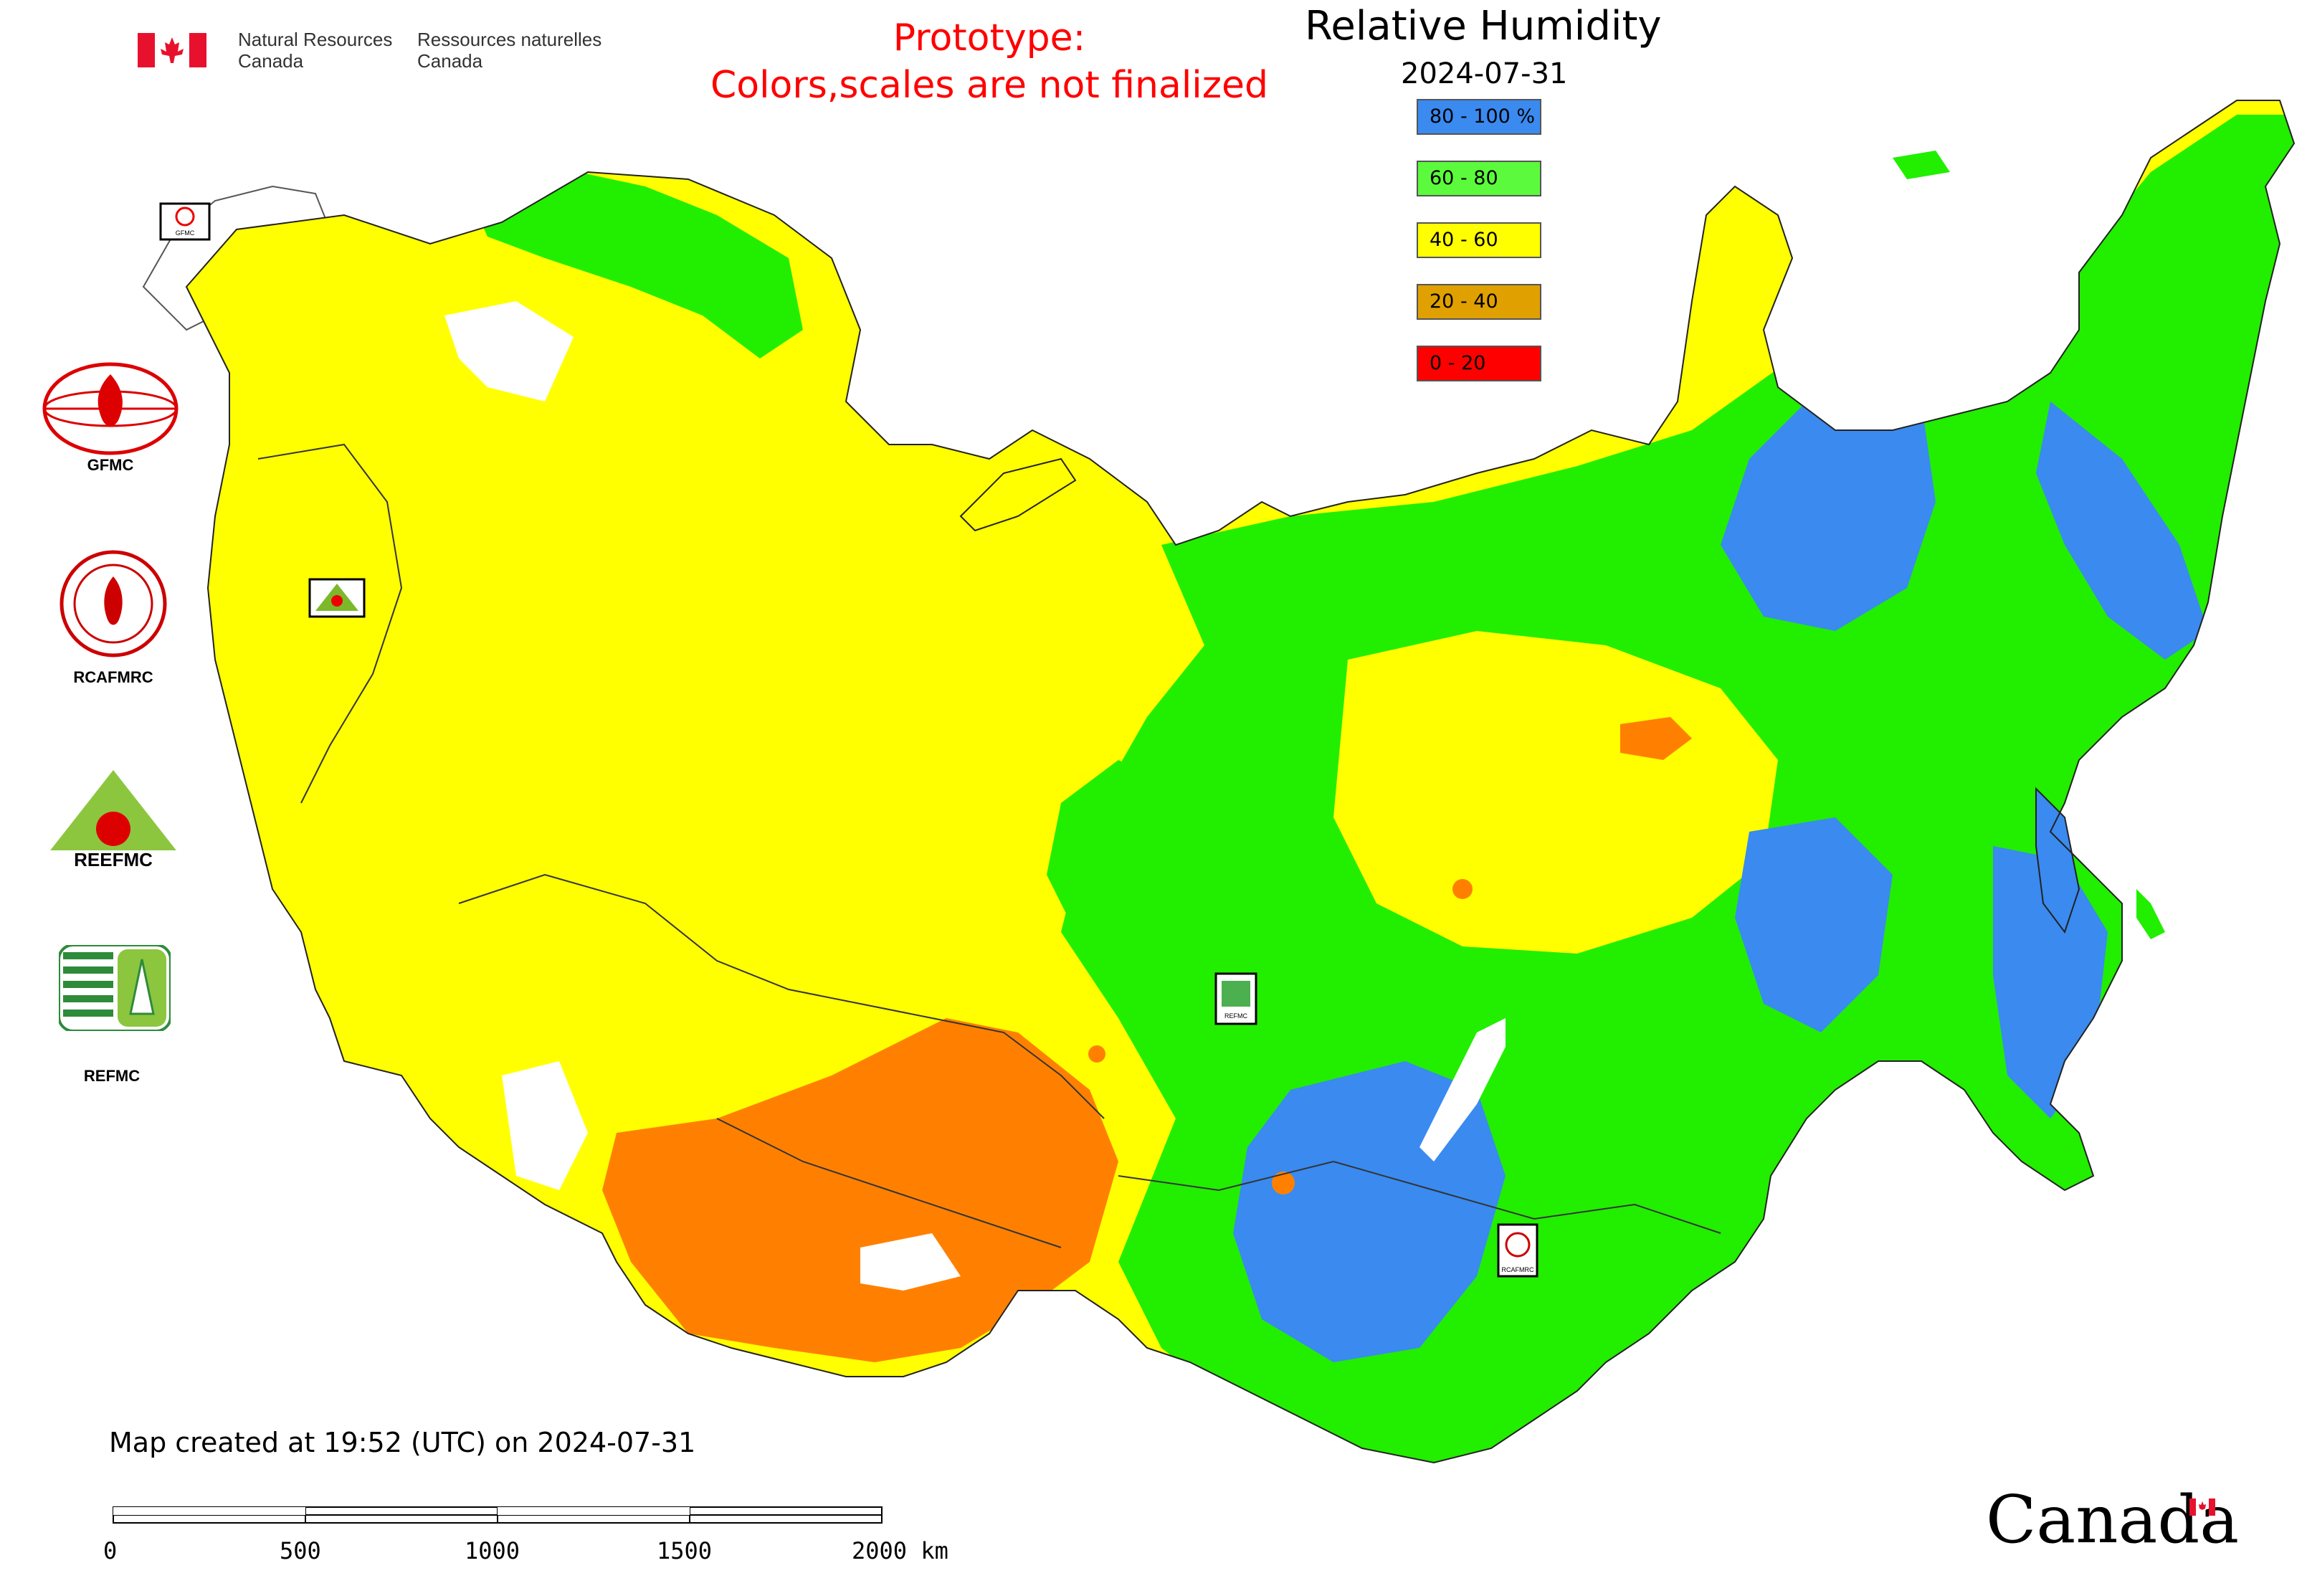 This screenshot has height=1596, width=2302. Describe the element at coordinates (493, 1550) in the screenshot. I see `scale-tick-1000: 1000` at that location.